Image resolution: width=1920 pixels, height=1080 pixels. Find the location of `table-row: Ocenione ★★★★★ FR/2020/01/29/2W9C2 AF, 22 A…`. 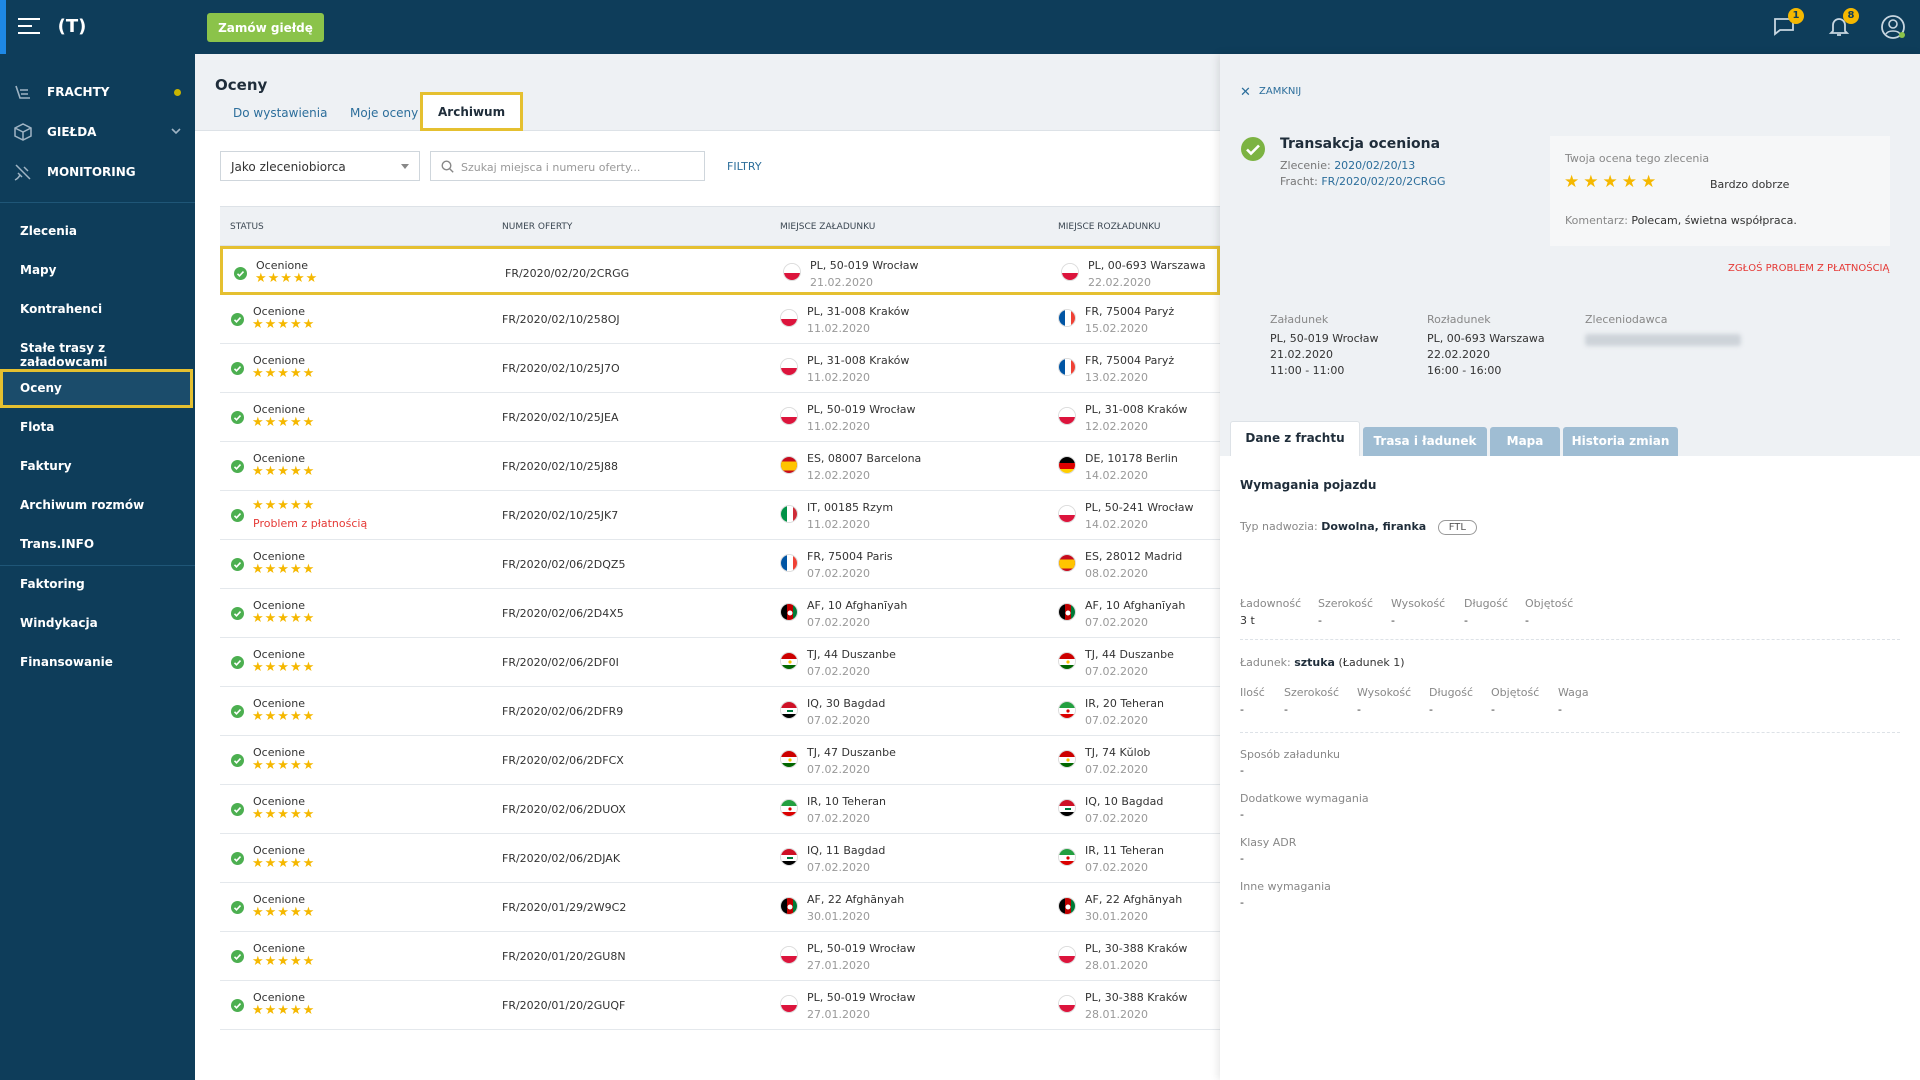

table-row: Ocenione ★★★★★ FR/2020/01/29/2W9C2 AF, 22 A… is located at coordinates (720, 907).